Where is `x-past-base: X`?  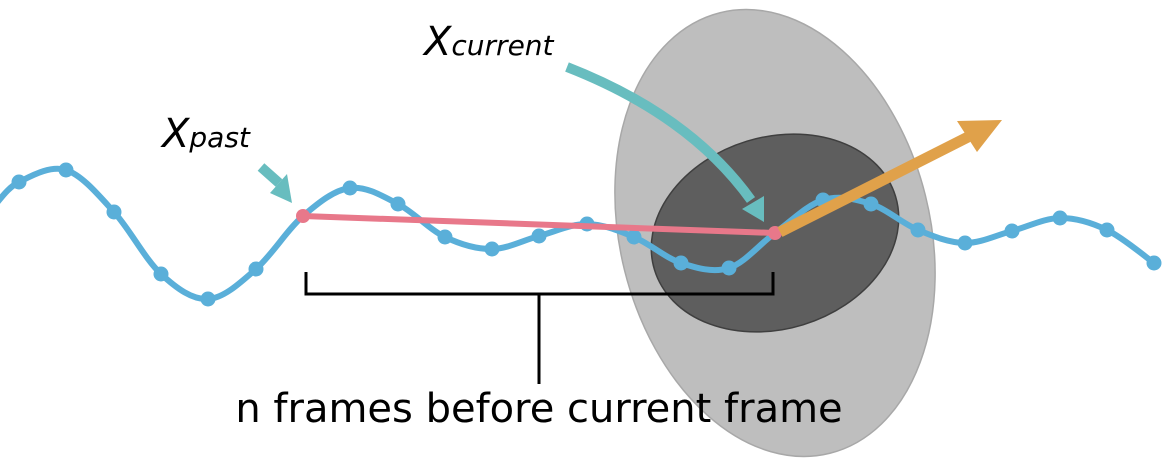
x-past-base: X is located at coordinates (176, 134).